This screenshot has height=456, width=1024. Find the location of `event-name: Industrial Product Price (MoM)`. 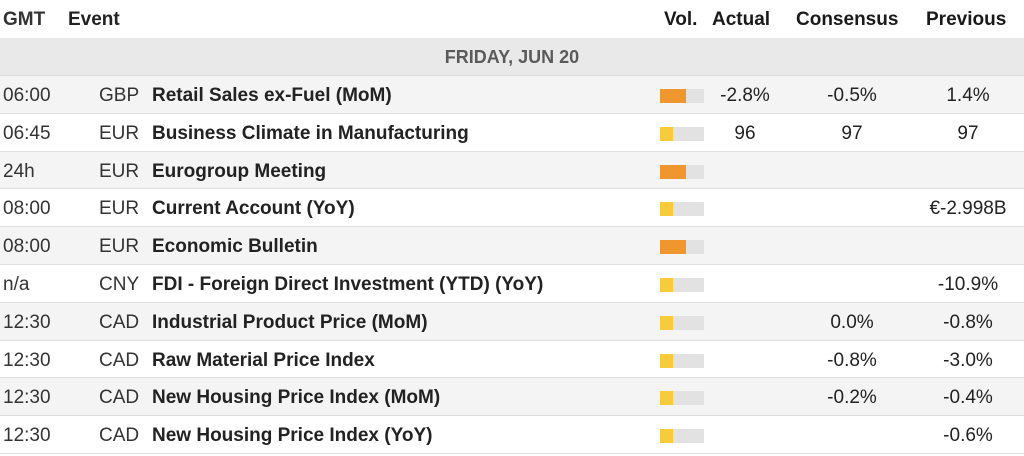

event-name: Industrial Product Price (MoM) is located at coordinates (290, 322).